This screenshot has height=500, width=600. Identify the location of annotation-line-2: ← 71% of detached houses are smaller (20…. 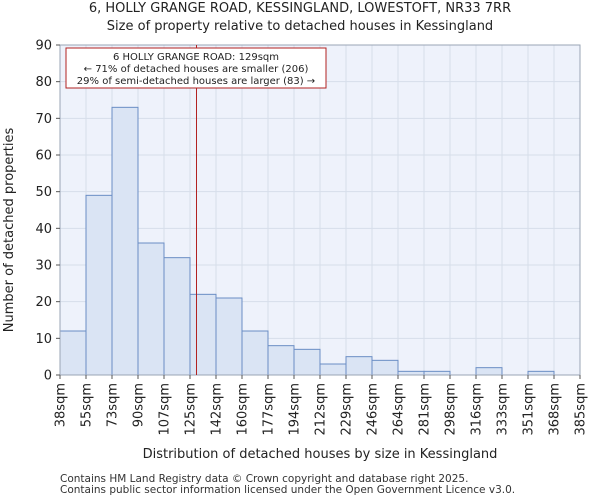
(196, 69).